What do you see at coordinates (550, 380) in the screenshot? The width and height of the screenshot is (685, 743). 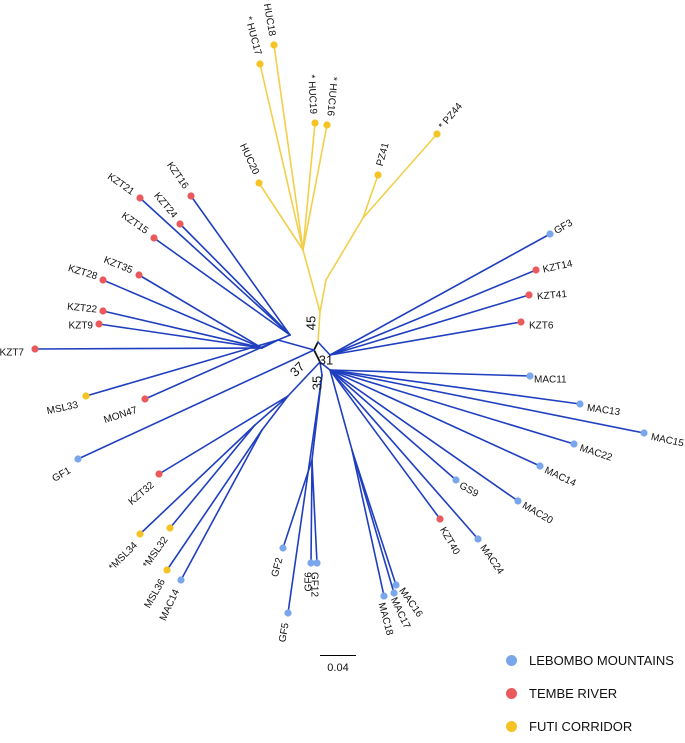 I see `leaf-label: MAC11` at bounding box center [550, 380].